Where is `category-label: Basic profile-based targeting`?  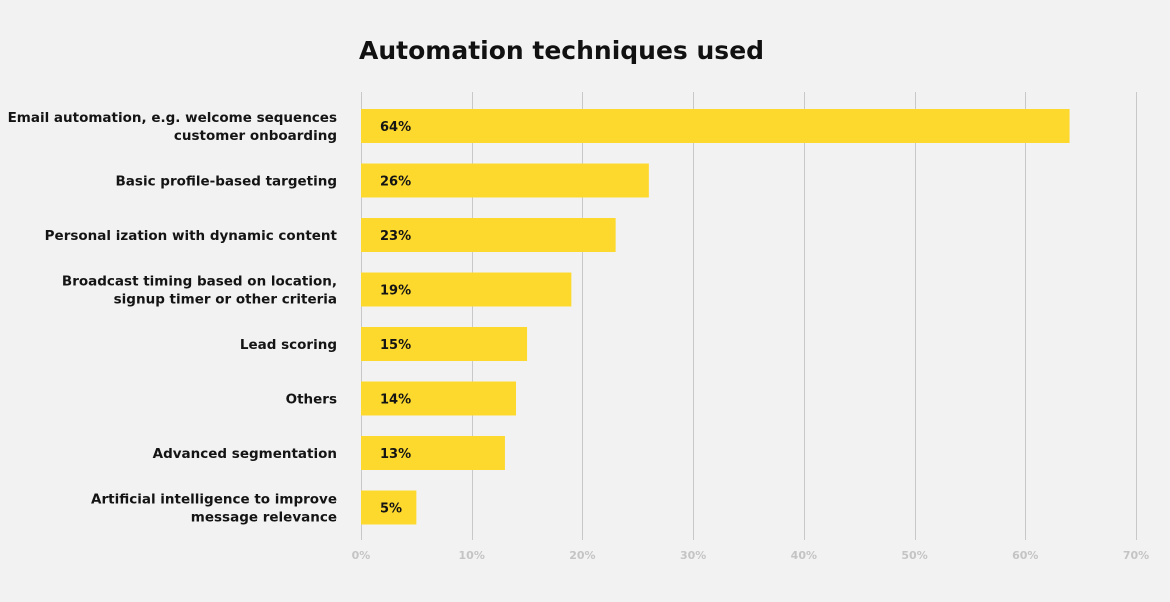
category-label: Basic profile-based targeting is located at coordinates (226, 182).